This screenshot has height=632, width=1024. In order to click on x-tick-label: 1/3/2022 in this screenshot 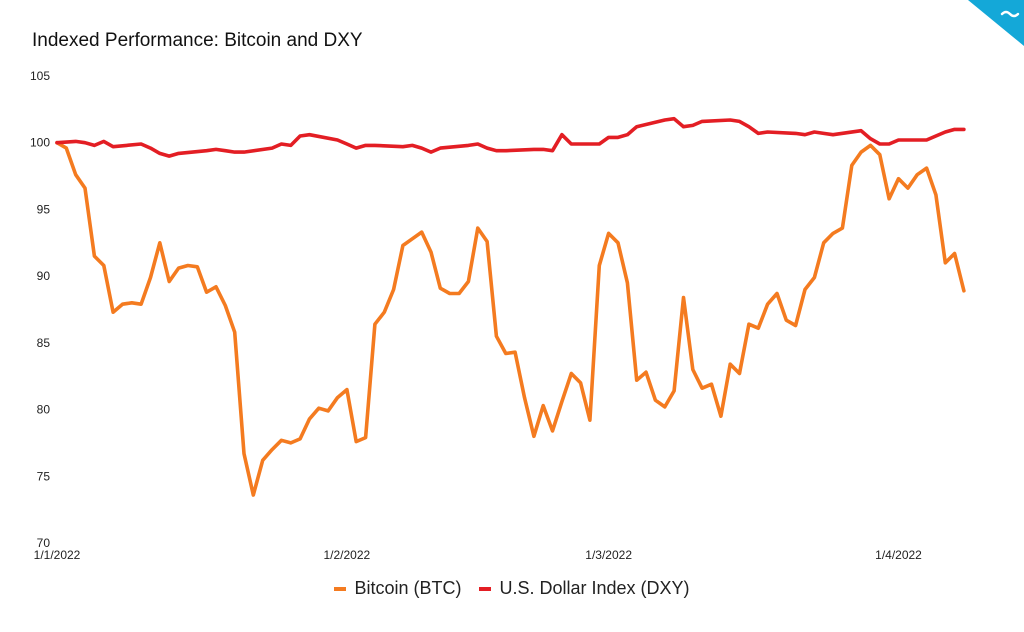, I will do `click(608, 555)`.